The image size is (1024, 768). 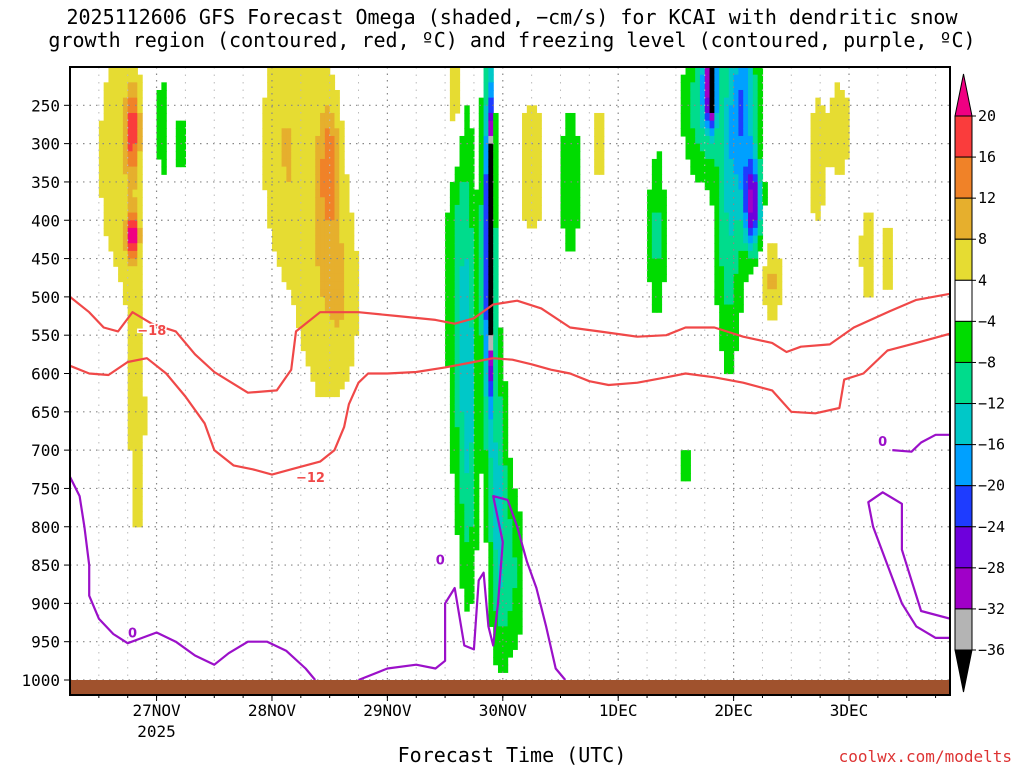 What do you see at coordinates (45, 450) in the screenshot?
I see `y-tick-label: 700` at bounding box center [45, 450].